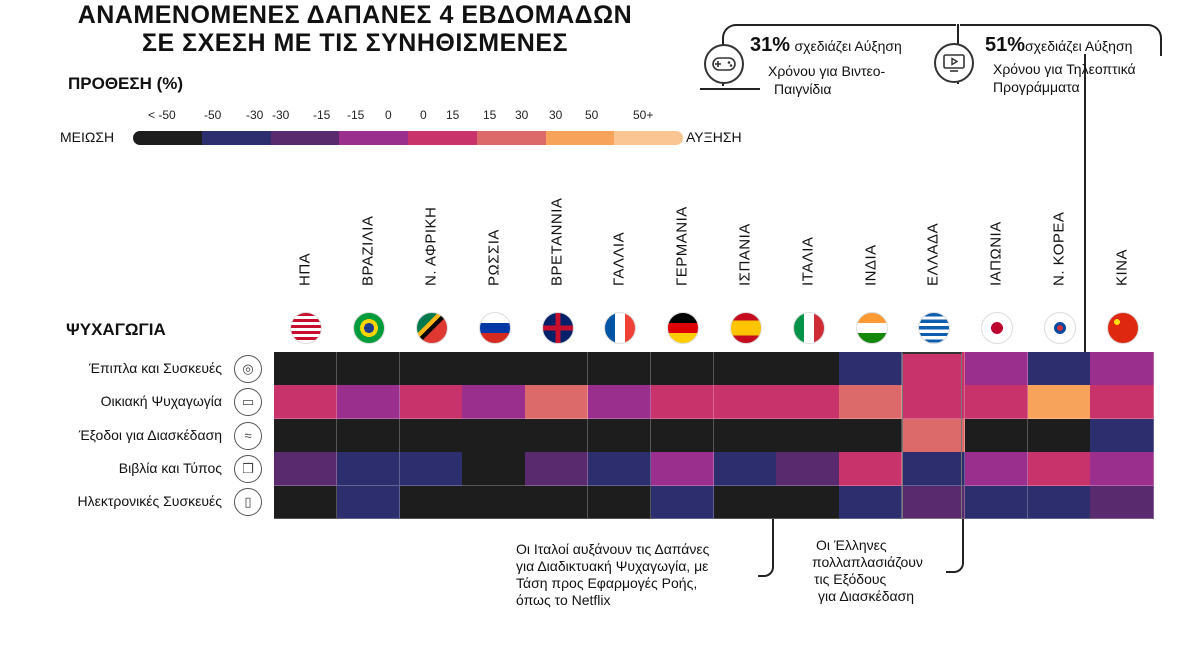 The image size is (1194, 660). Describe the element at coordinates (683, 328) in the screenshot. I see `germany-flag-icon` at that location.